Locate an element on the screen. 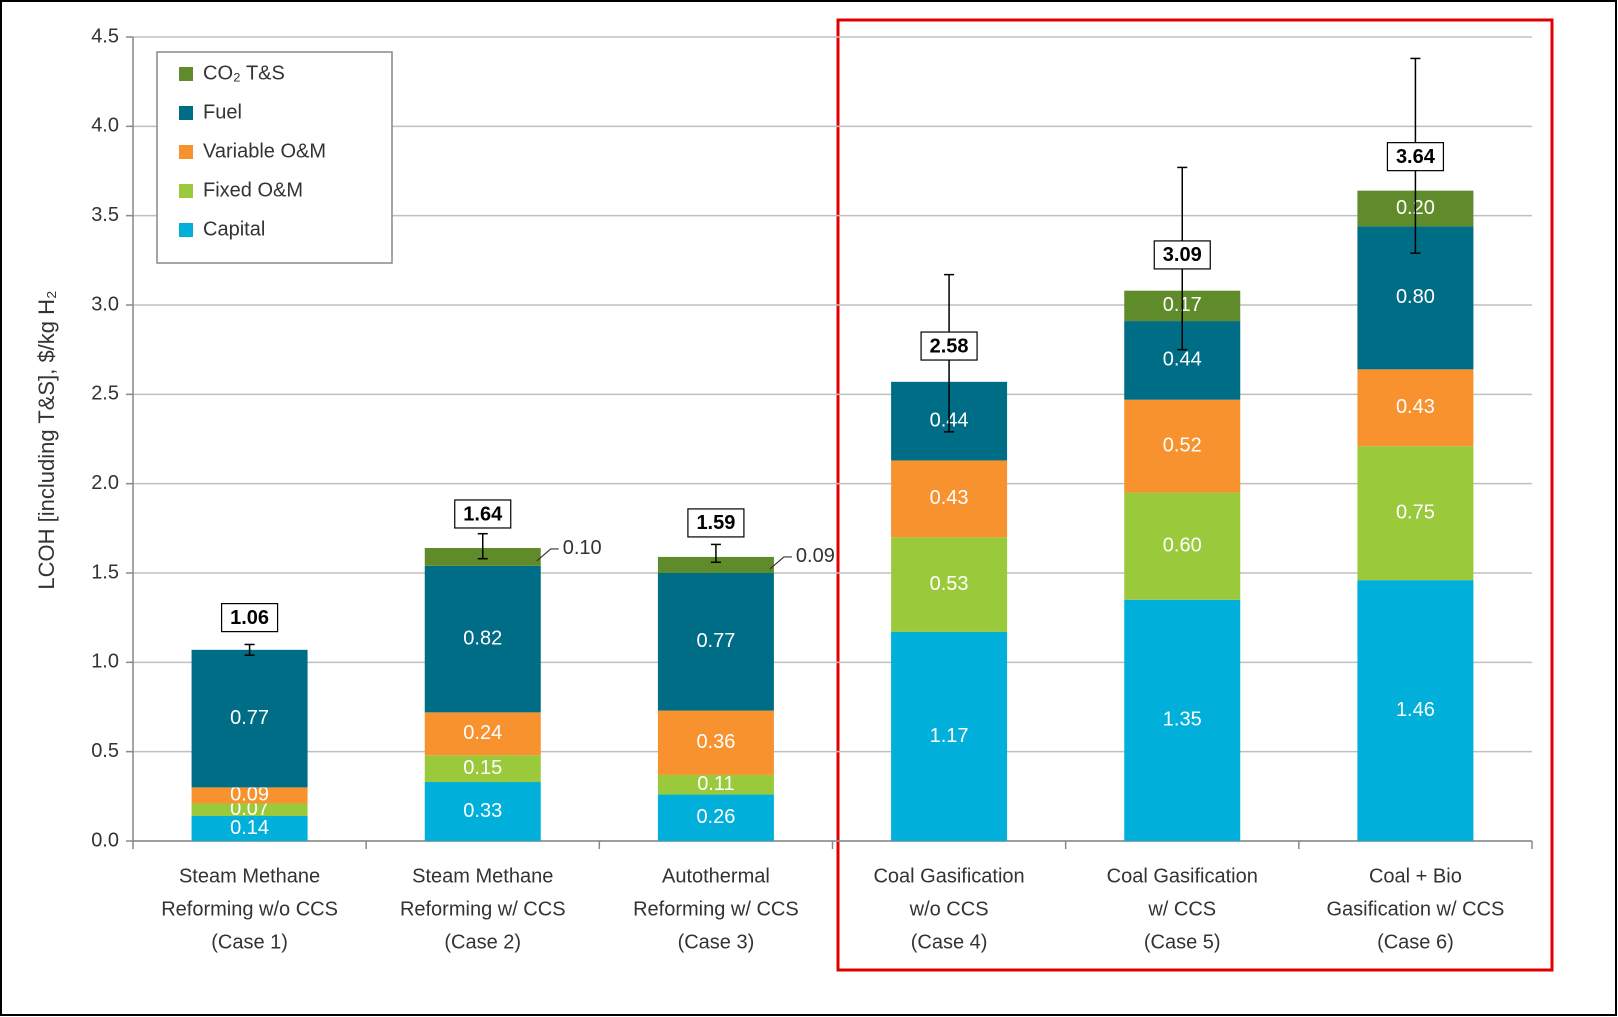 The image size is (1618, 1017). value-label: 0.10 is located at coordinates (582, 548).